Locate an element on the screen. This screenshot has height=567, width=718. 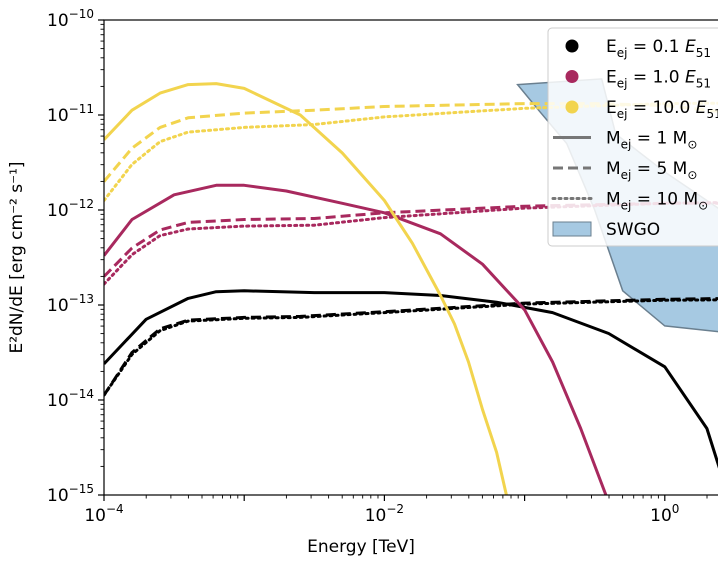
legend-label-6: SWGO is located at coordinates (633, 230).